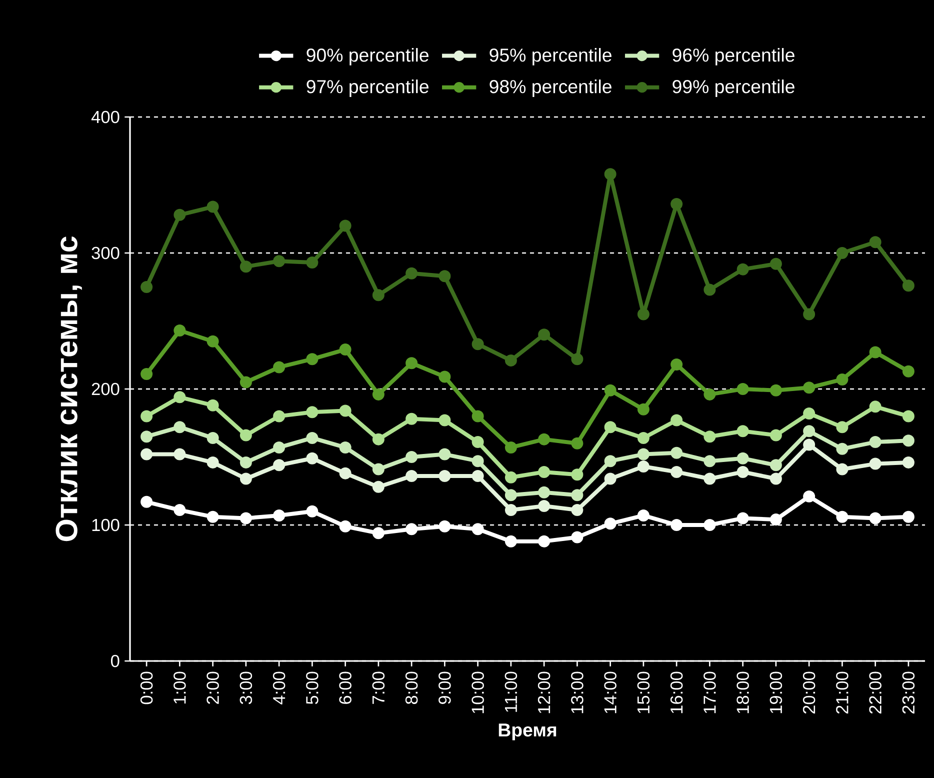 The height and width of the screenshot is (778, 934). I want to click on x-tick-label: 15:00, so click(643, 693).